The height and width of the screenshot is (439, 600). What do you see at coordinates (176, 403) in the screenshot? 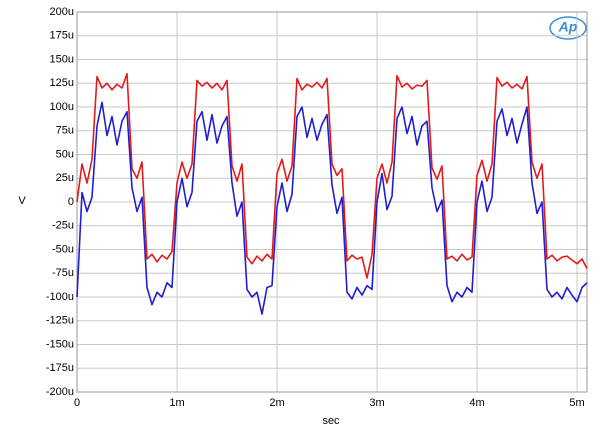
I see `x-tick-label: 1m` at bounding box center [176, 403].